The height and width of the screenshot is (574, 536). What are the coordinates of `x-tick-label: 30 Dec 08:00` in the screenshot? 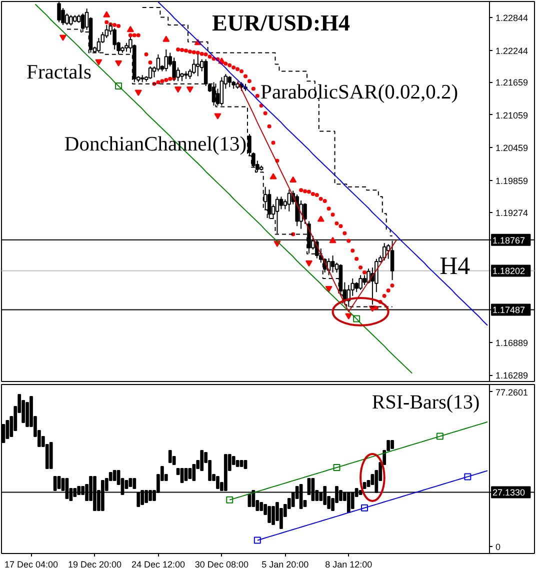 It's located at (221, 565).